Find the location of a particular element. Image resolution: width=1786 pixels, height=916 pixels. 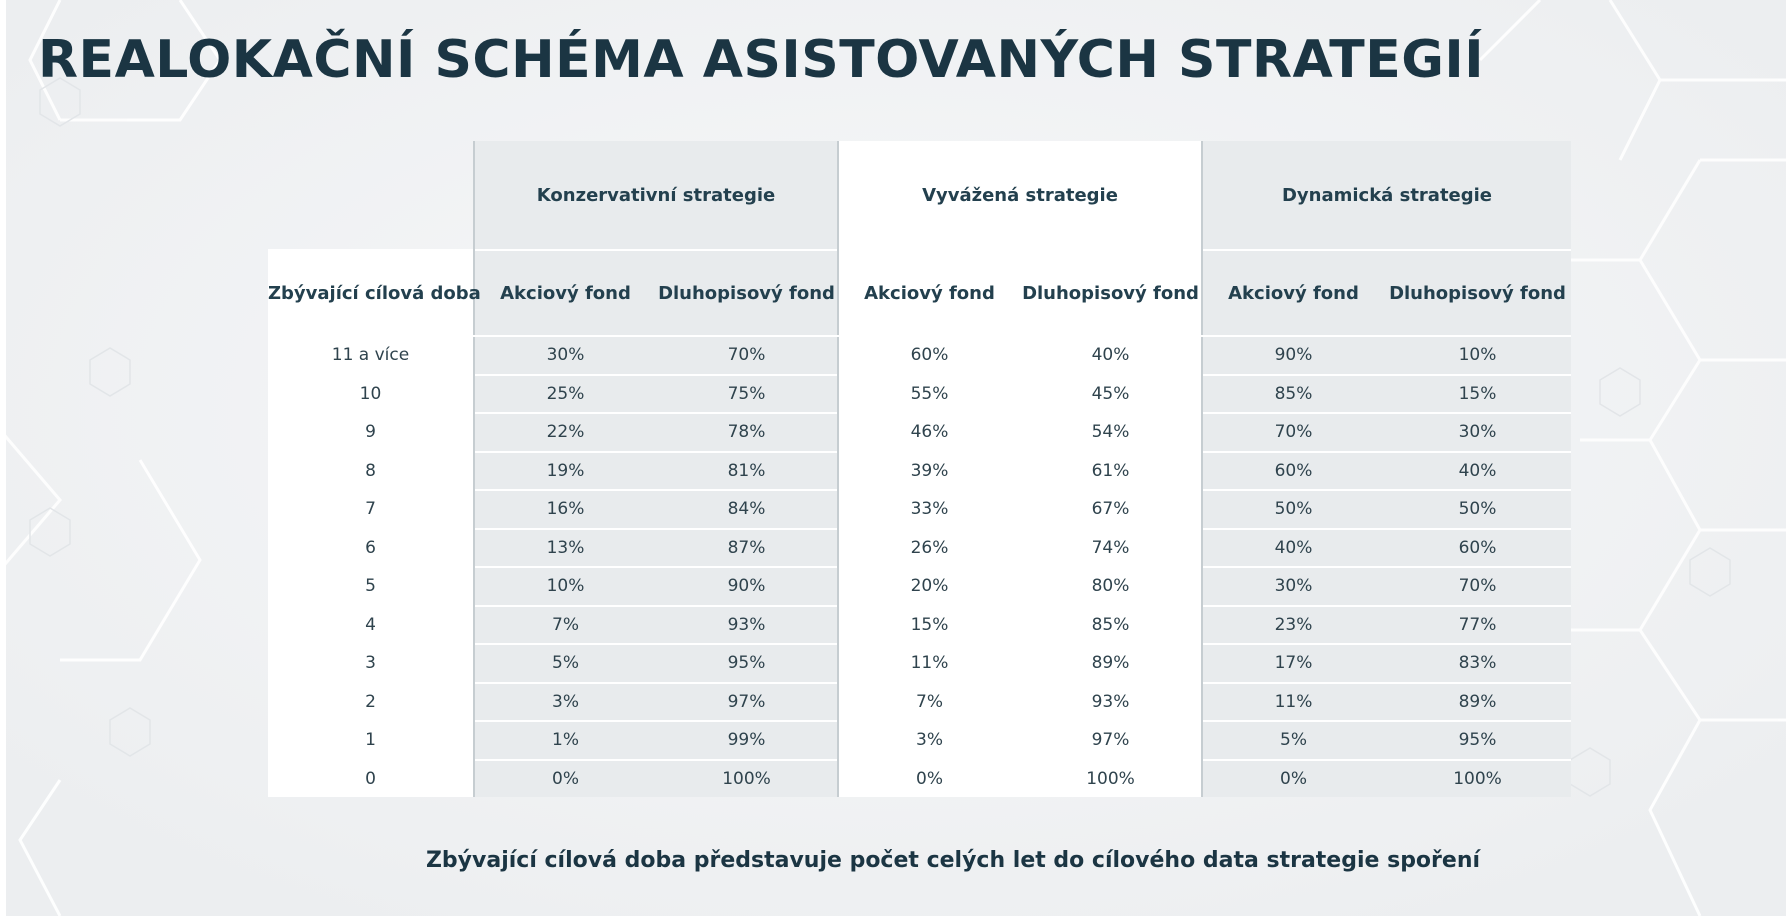

cell-balanced-bond: 100% is located at coordinates (1111, 777).